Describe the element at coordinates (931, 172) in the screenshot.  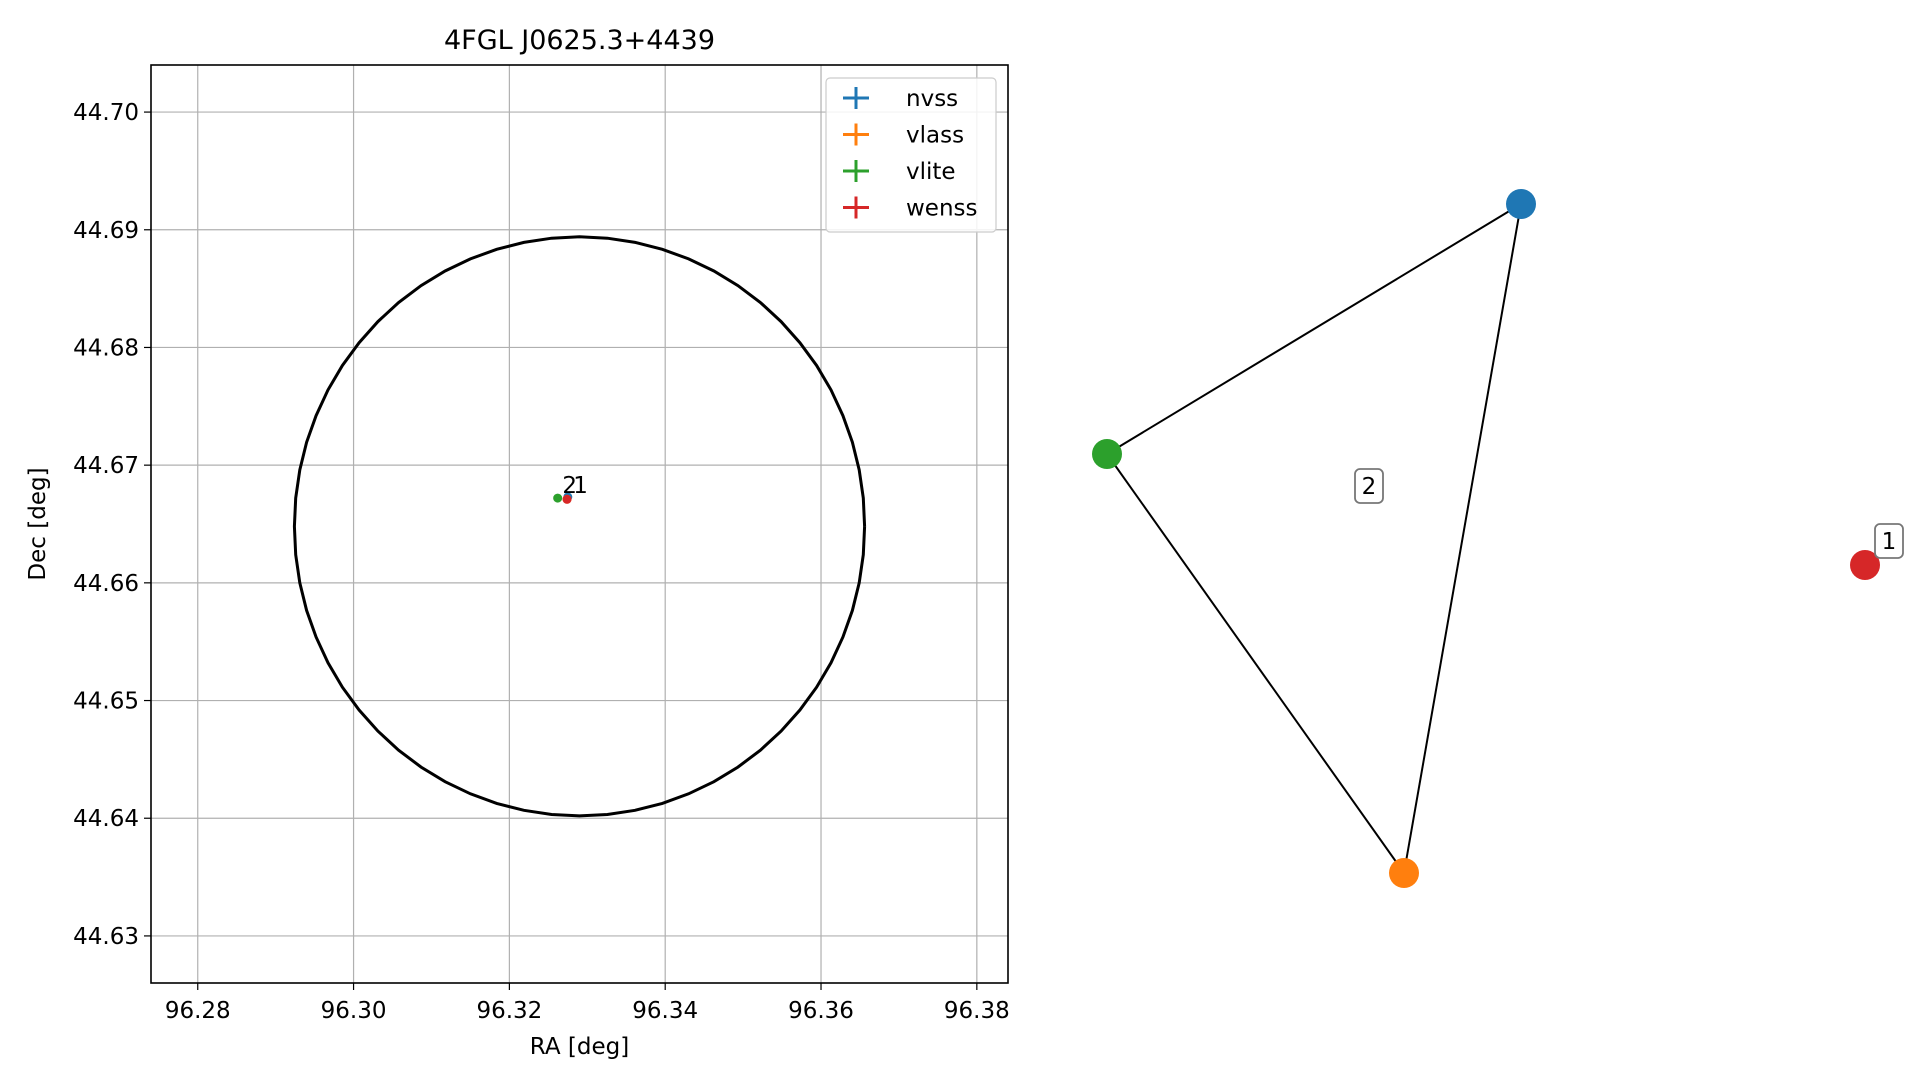
I see `legend-label: vlite` at that location.